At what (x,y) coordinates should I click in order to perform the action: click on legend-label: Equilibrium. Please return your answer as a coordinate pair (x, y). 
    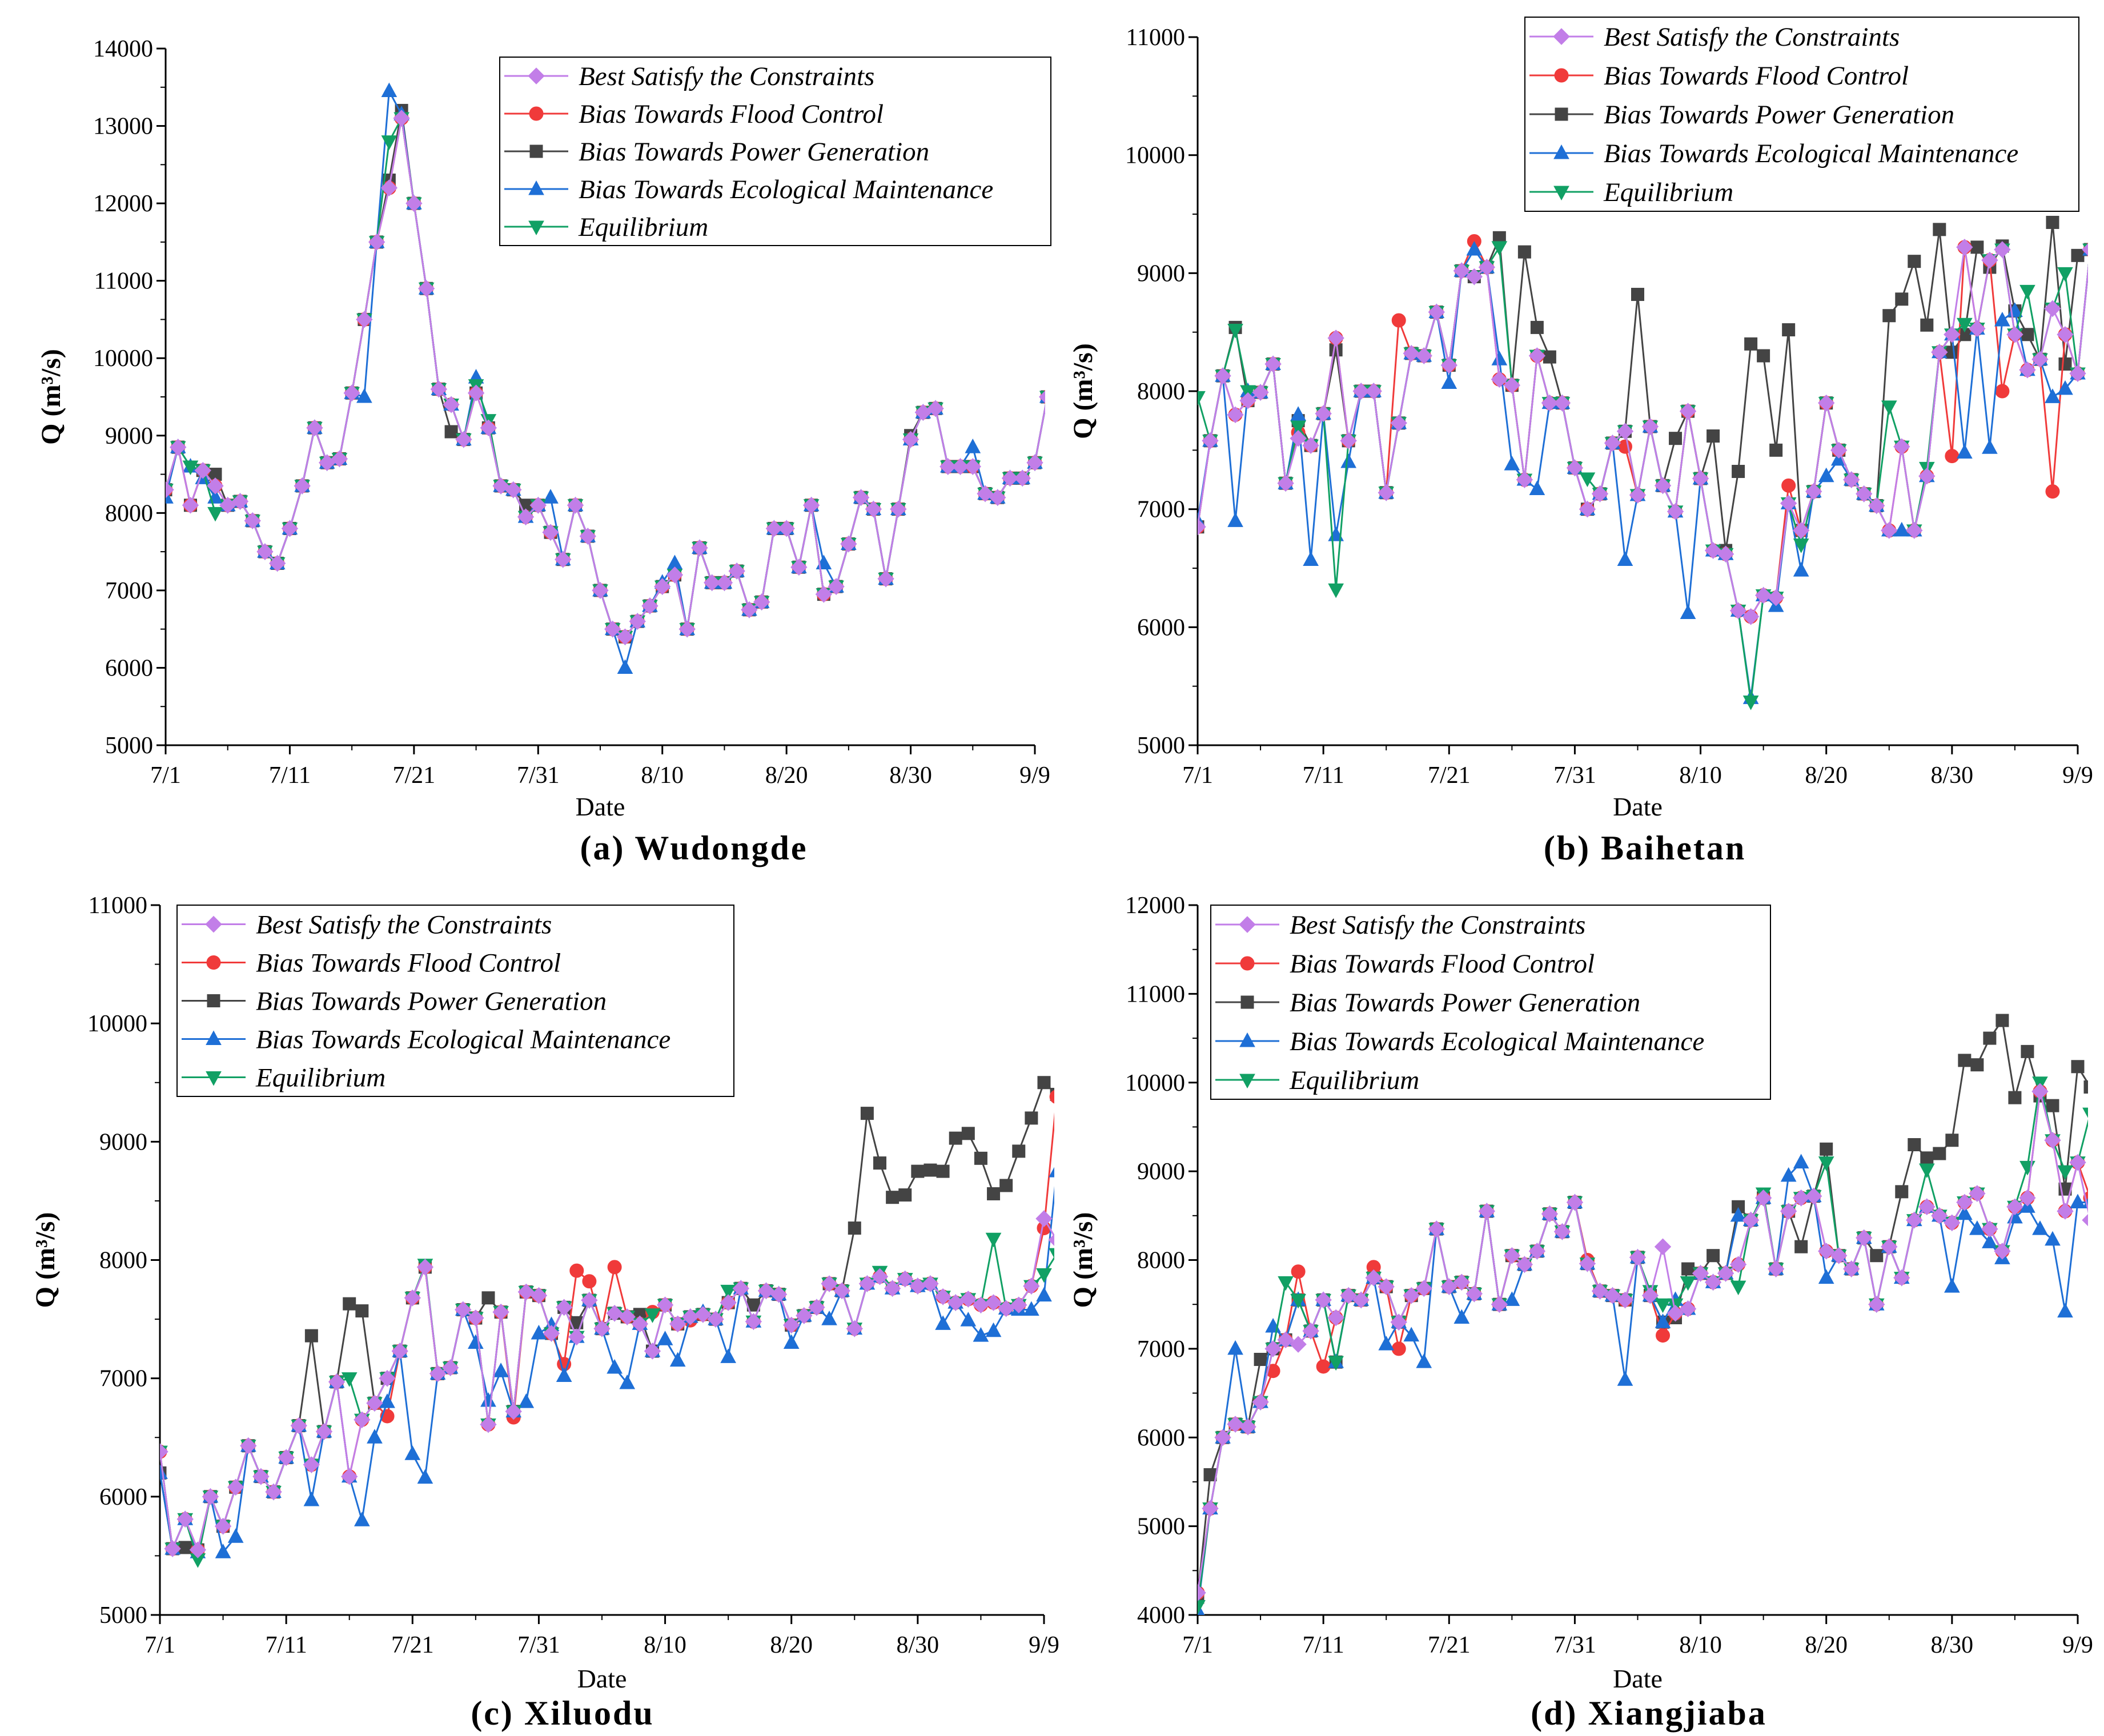
    Looking at the image, I should click on (643, 227).